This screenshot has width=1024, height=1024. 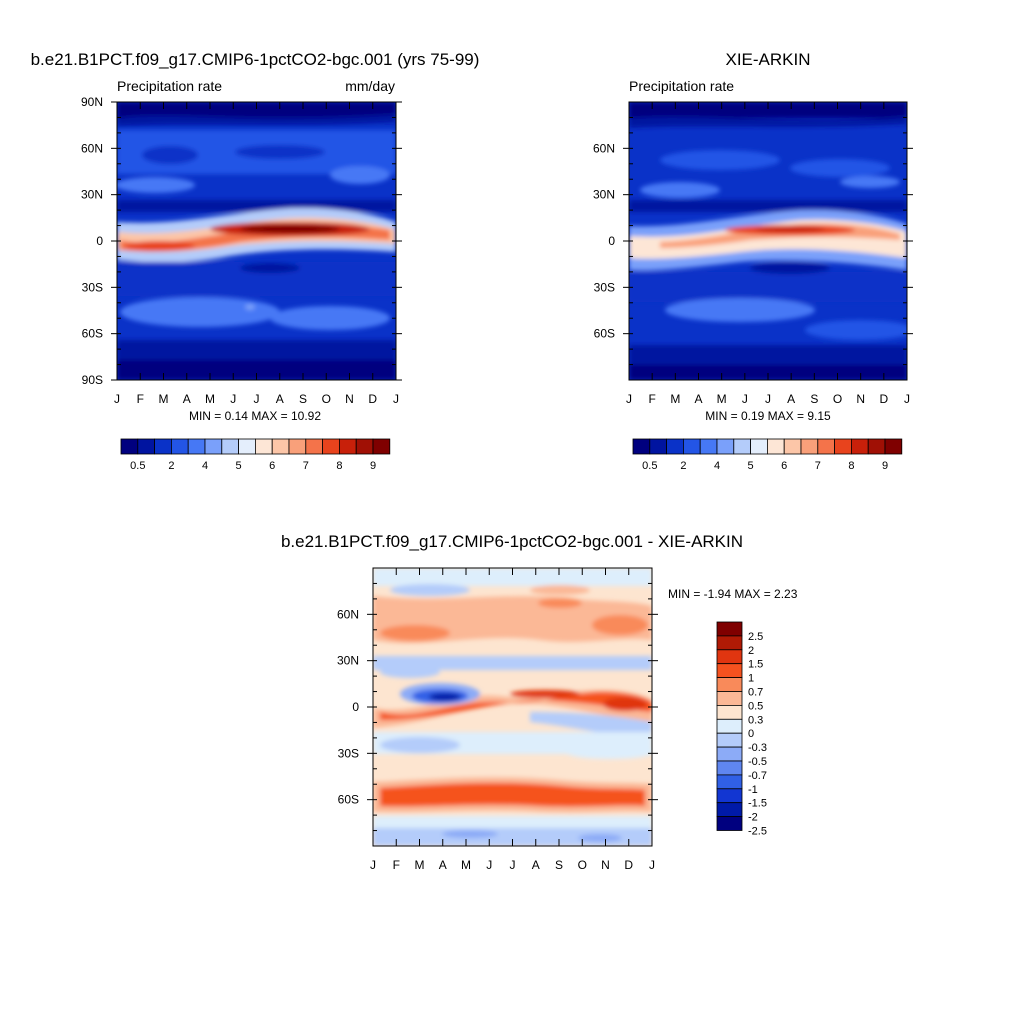 I want to click on panel-observations-left-label: Precipitation rate, so click(x=681, y=86).